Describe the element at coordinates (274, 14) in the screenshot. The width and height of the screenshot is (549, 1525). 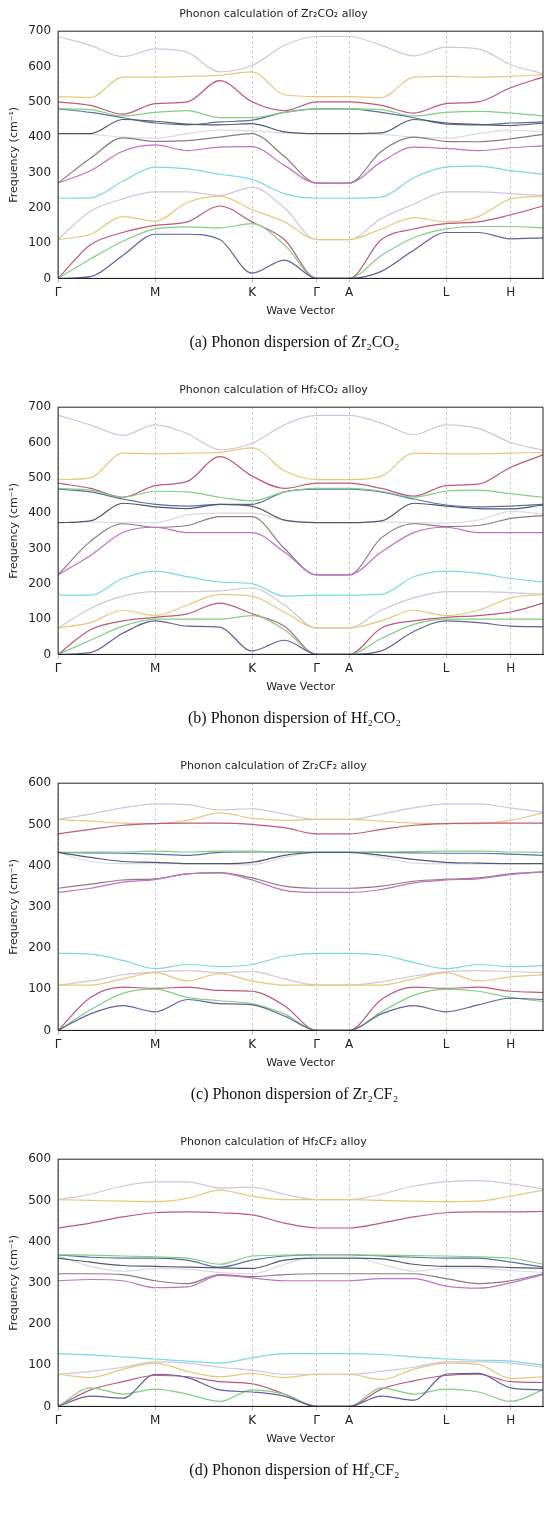
I see `chart-title: Phonon calculation of Zr₂CO₂ alloy` at that location.